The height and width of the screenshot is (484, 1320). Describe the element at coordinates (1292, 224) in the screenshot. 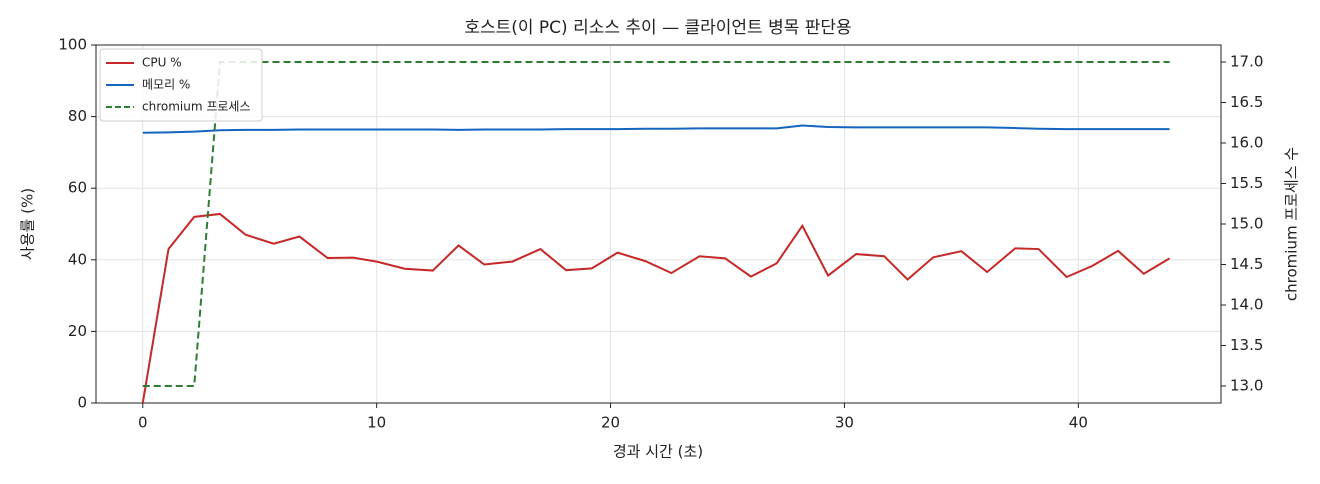

I see `y2-axis-label: chromium 프로세스 수` at that location.